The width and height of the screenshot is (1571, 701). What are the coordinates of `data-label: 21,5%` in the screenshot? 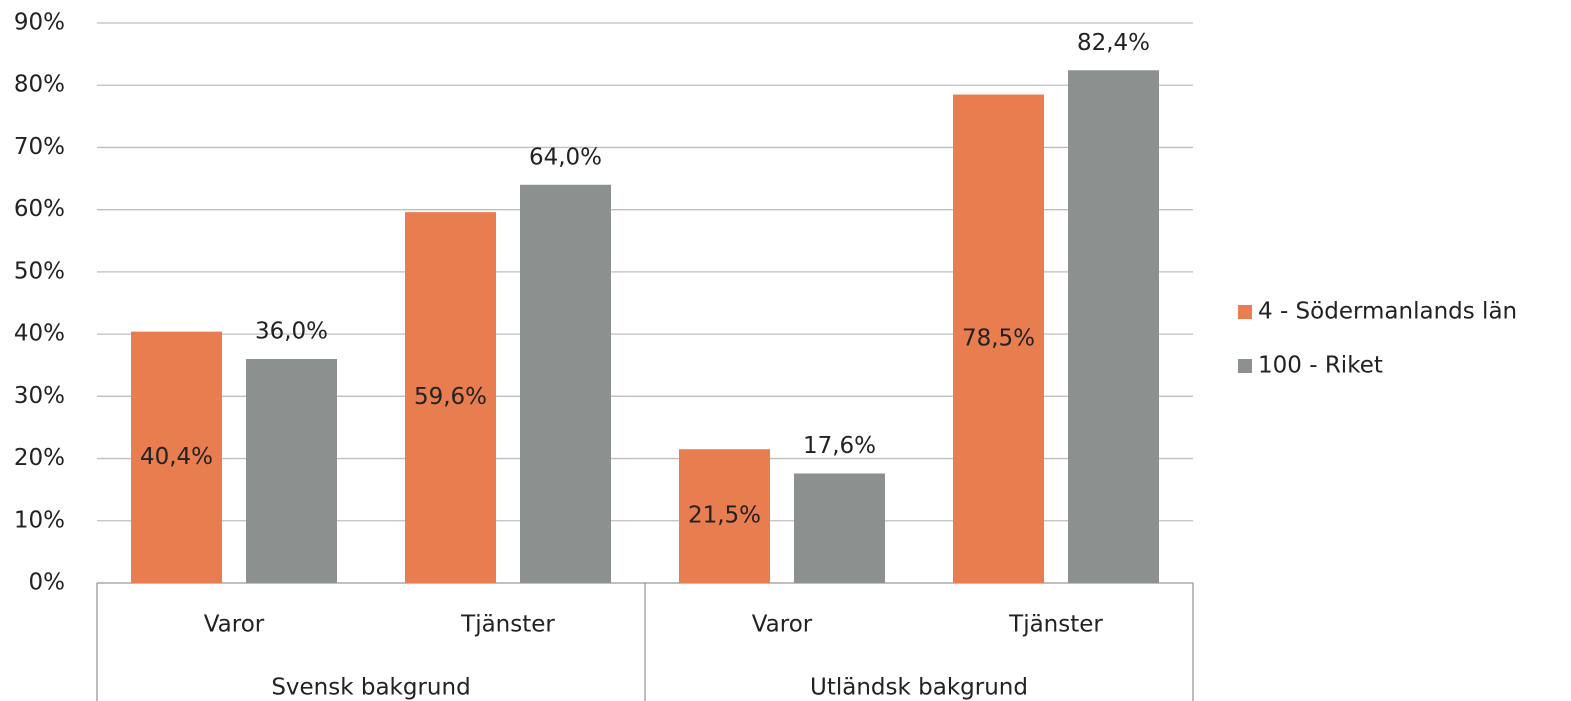 It's located at (724, 516).